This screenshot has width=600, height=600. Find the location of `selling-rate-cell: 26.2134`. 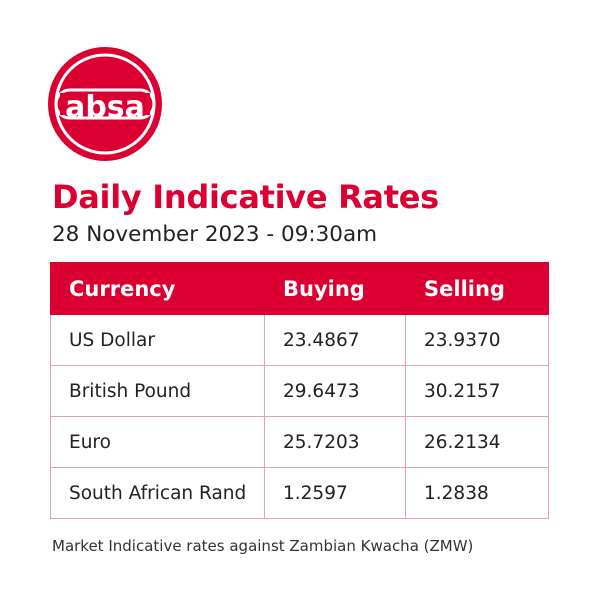

selling-rate-cell: 26.2134 is located at coordinates (477, 442).